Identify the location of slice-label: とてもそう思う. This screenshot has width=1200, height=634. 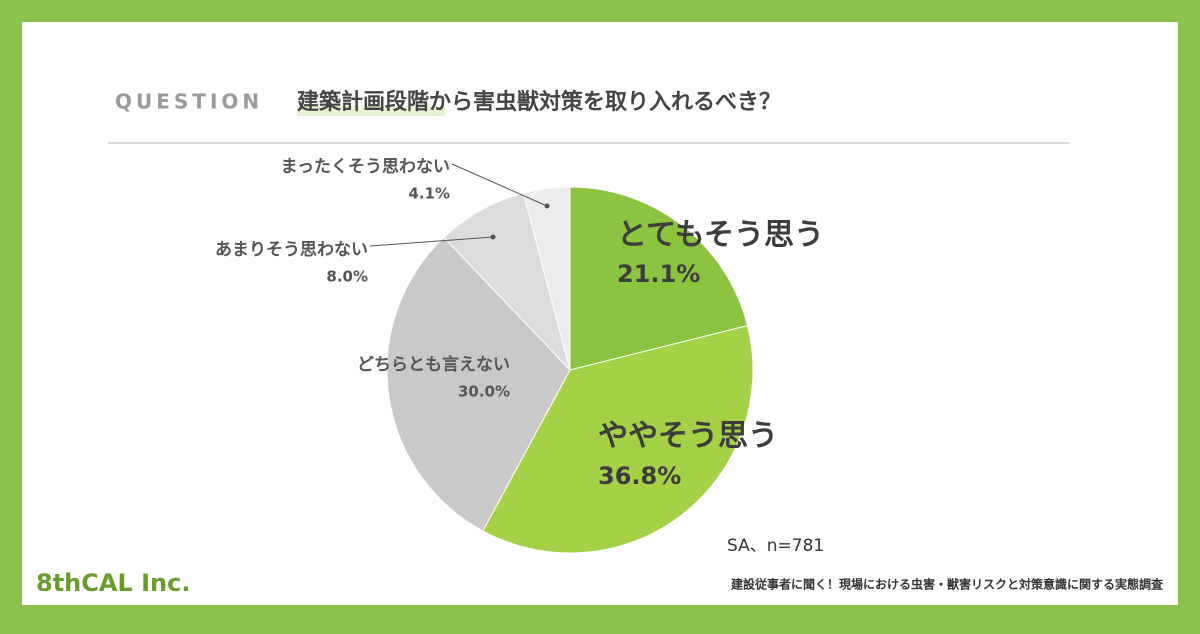
(720, 235).